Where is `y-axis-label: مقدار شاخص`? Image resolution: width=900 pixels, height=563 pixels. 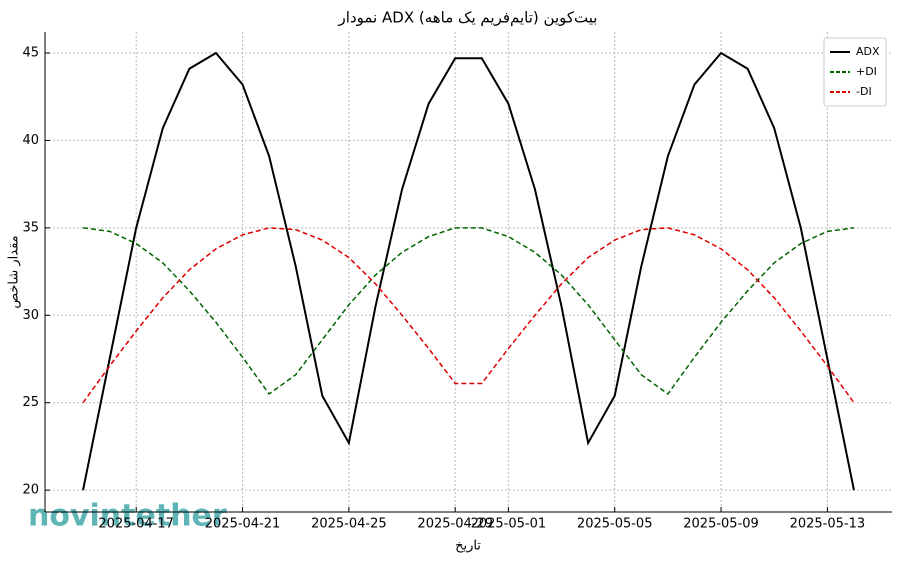 y-axis-label: مقدار شاخص is located at coordinates (14, 271).